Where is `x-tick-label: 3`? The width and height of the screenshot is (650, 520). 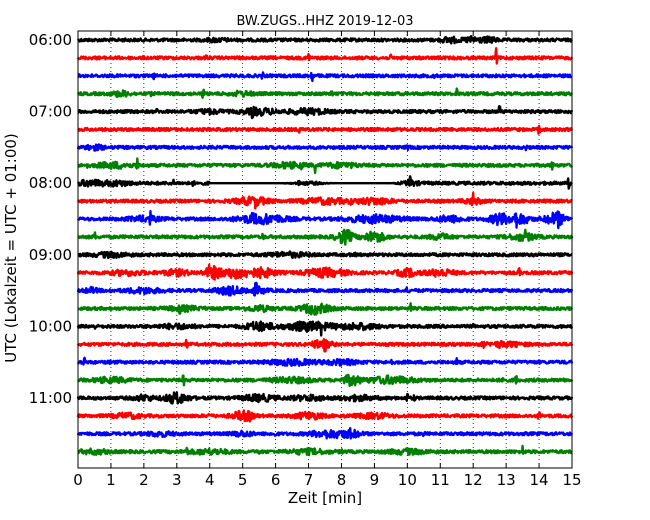
x-tick-label: 3 is located at coordinates (177, 480).